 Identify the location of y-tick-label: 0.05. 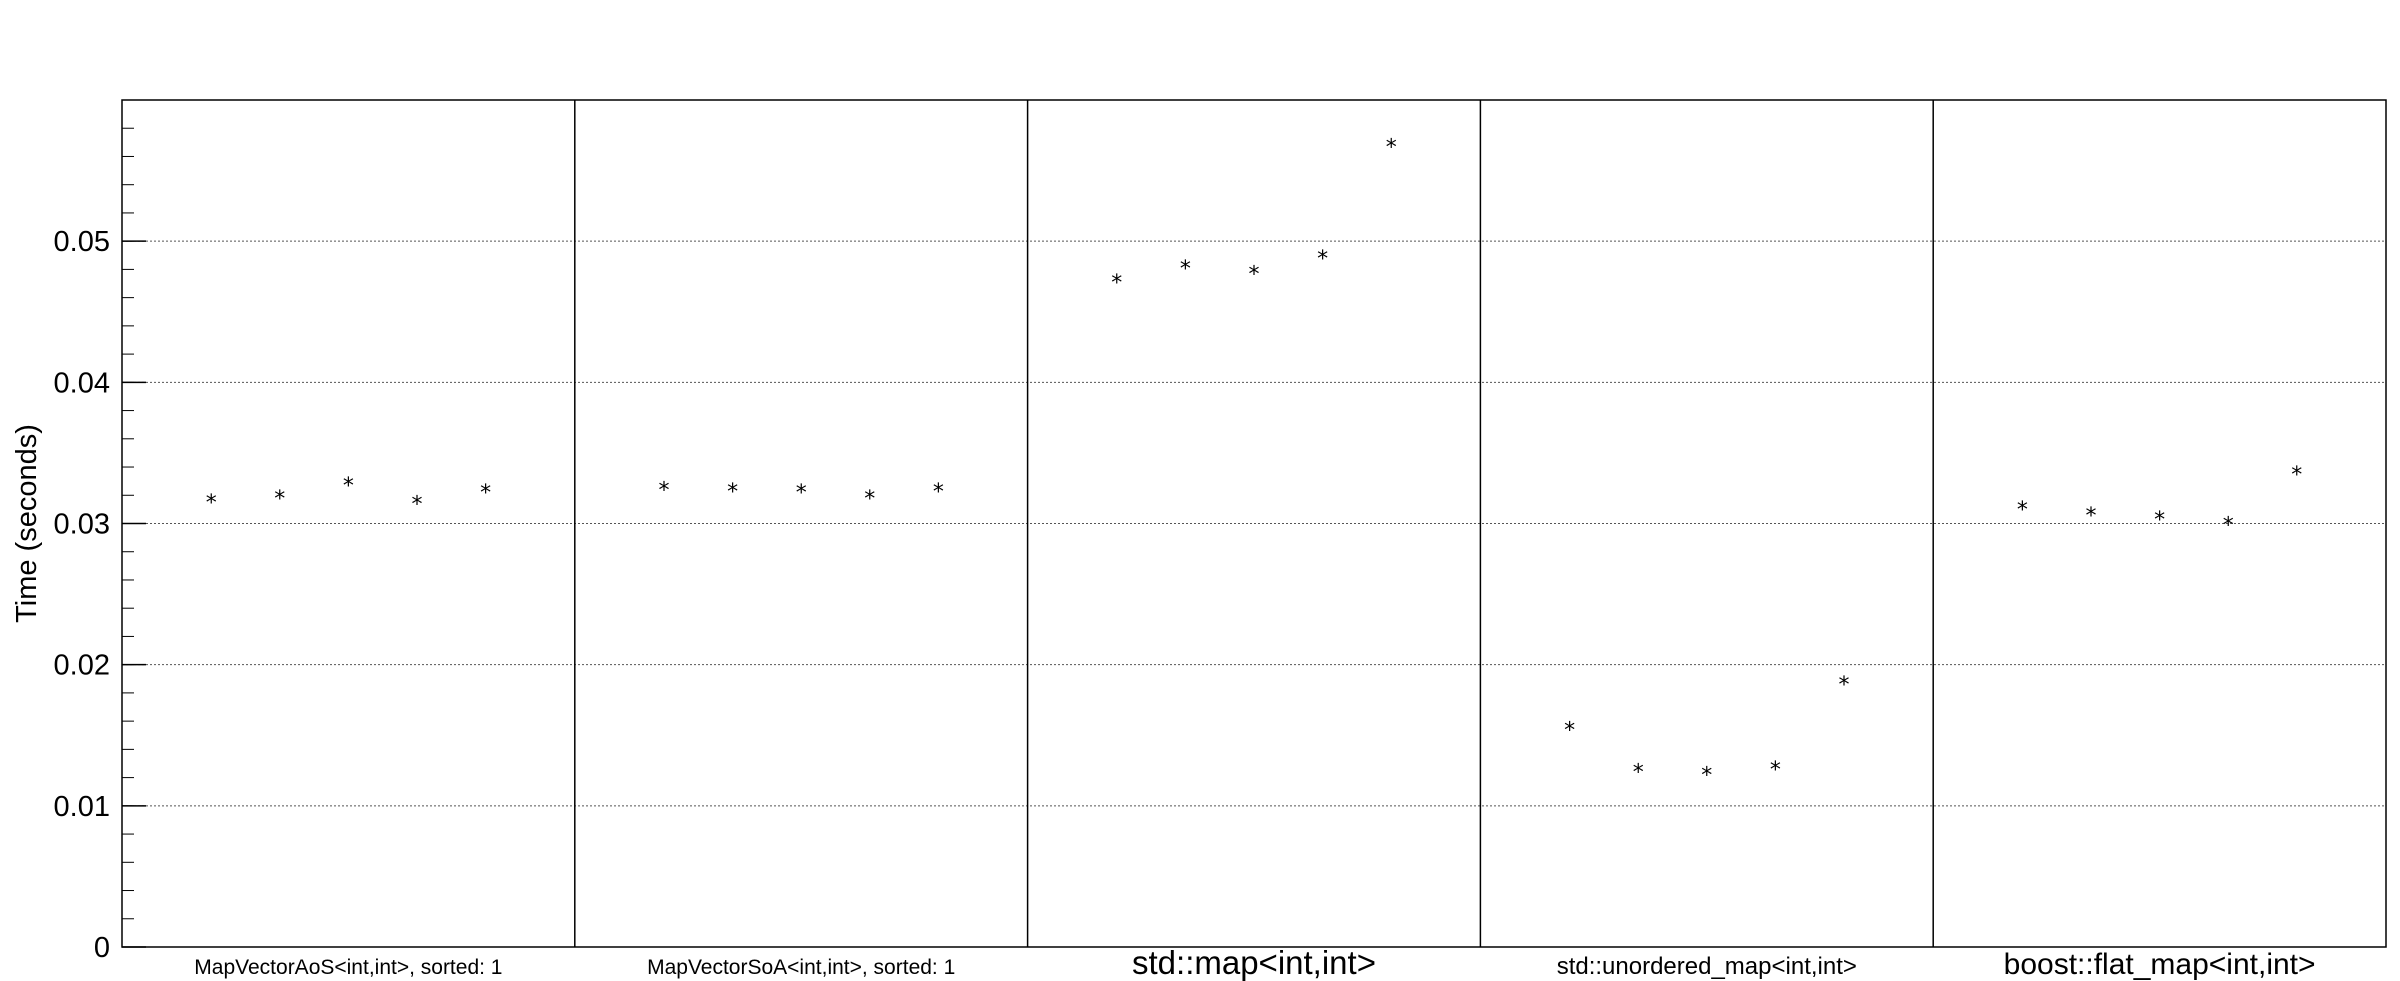
(82, 242).